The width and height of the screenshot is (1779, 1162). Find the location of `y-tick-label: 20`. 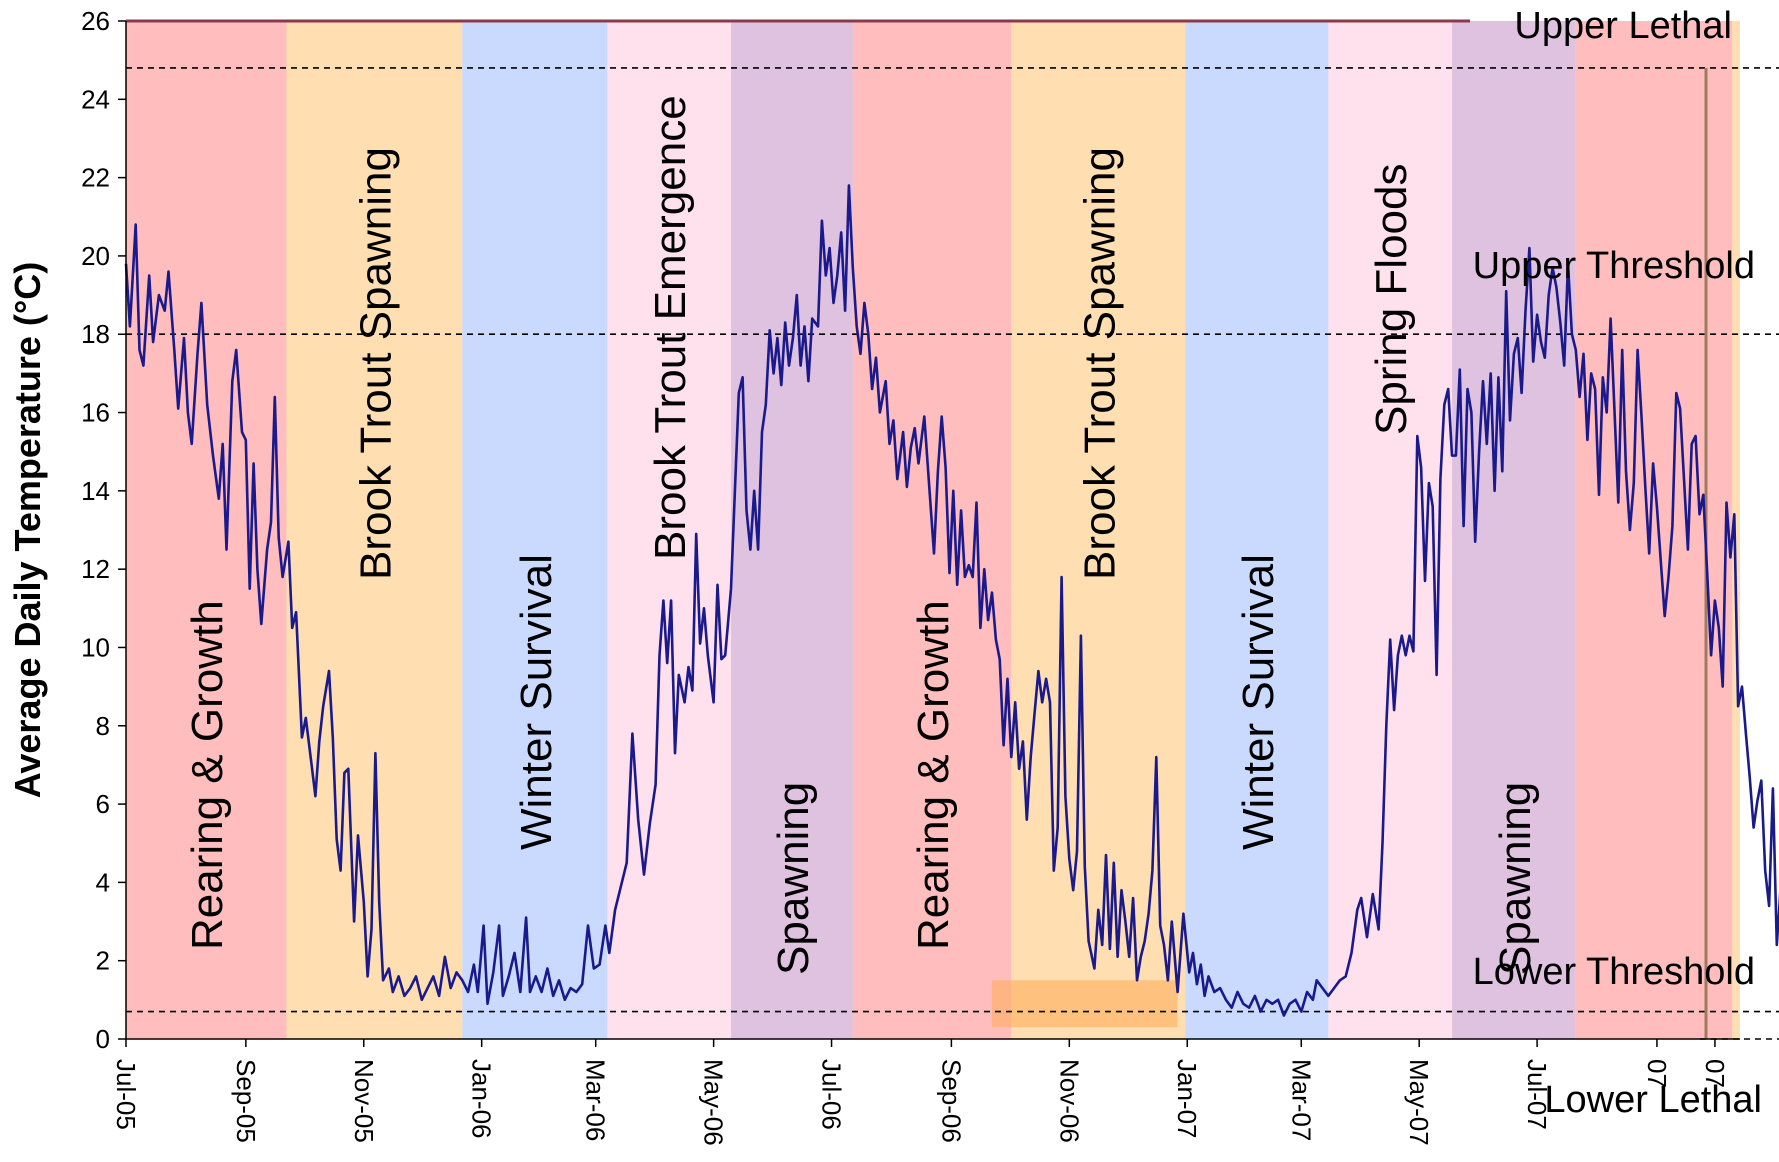

y-tick-label: 20 is located at coordinates (95, 256).